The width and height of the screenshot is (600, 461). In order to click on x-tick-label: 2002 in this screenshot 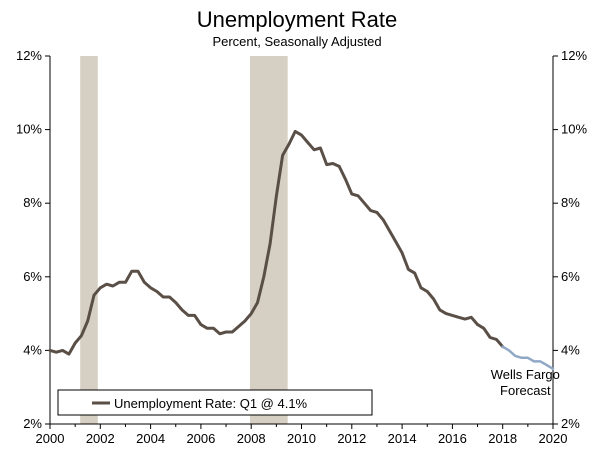, I will do `click(100, 438)`.